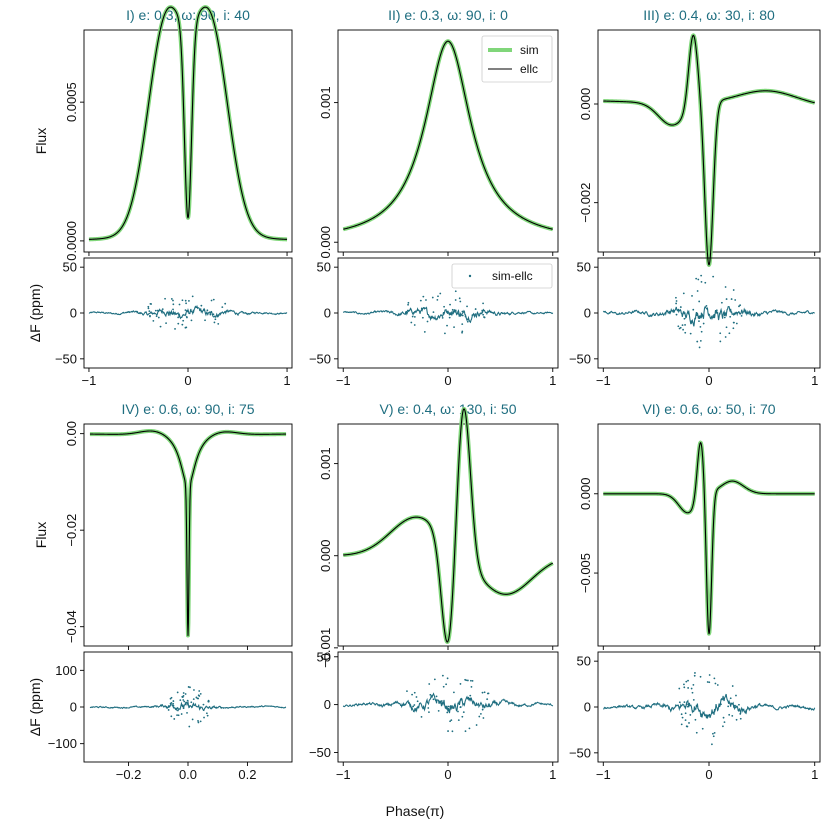 This screenshot has height=830, width=830. Describe the element at coordinates (71, 102) in the screenshot. I see `y-tick-label: 0.0005` at that location.